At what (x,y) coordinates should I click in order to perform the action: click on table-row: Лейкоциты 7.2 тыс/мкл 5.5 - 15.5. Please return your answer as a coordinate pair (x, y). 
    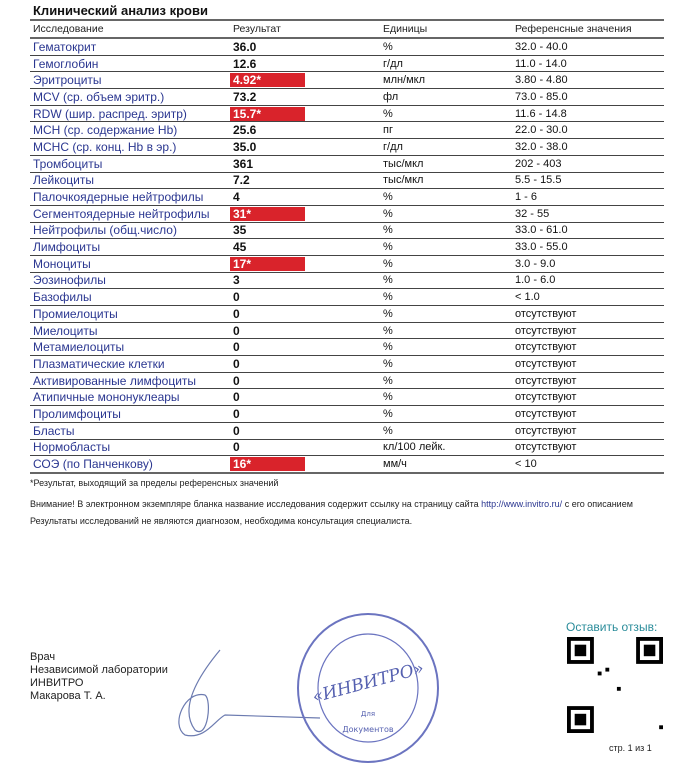
    Looking at the image, I should click on (347, 181).